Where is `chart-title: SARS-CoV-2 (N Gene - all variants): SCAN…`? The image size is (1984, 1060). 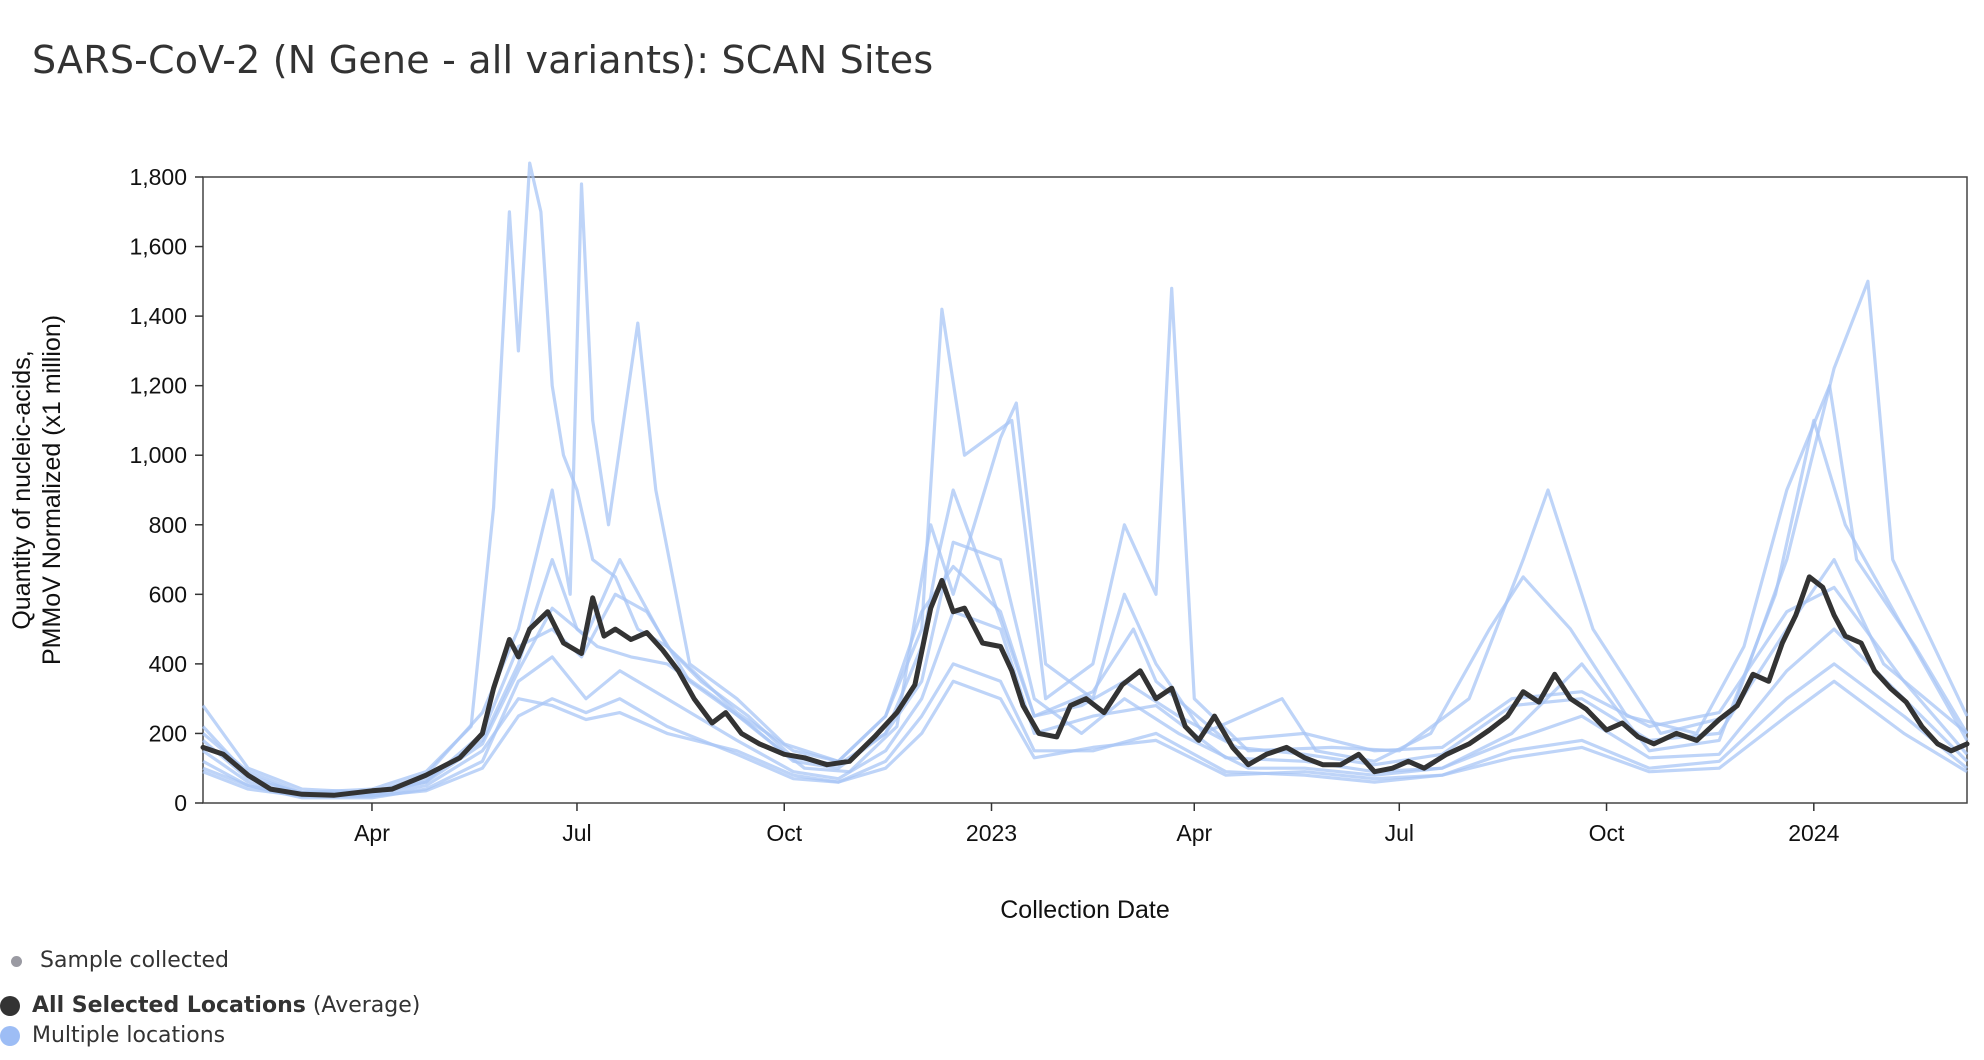
chart-title: SARS-CoV-2 (N Gene - all variants): SCAN… is located at coordinates (483, 60).